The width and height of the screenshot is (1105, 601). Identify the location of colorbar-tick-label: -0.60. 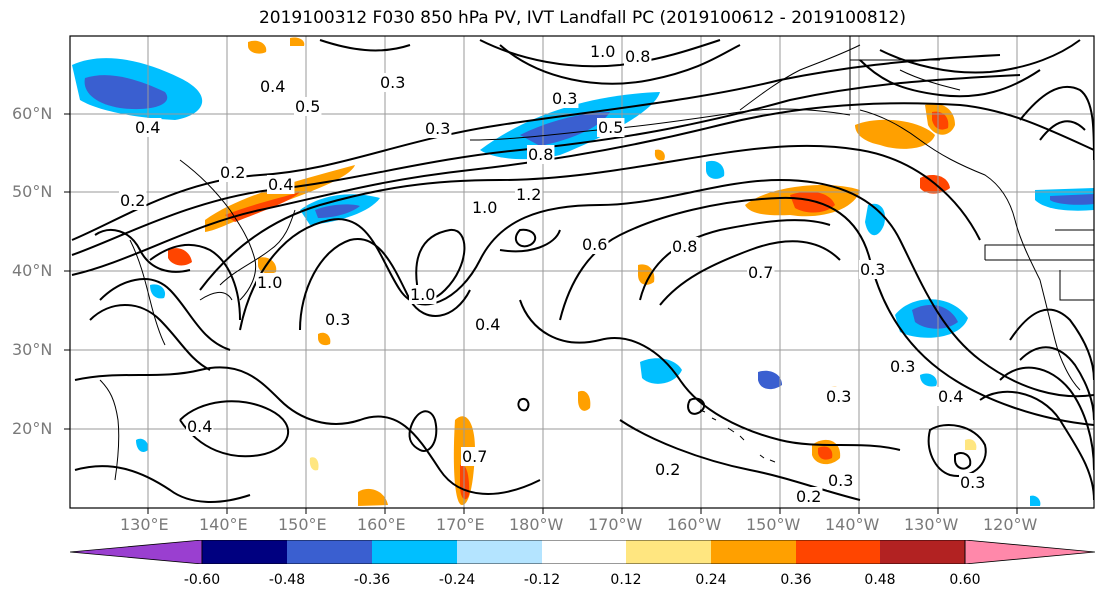
(202, 580).